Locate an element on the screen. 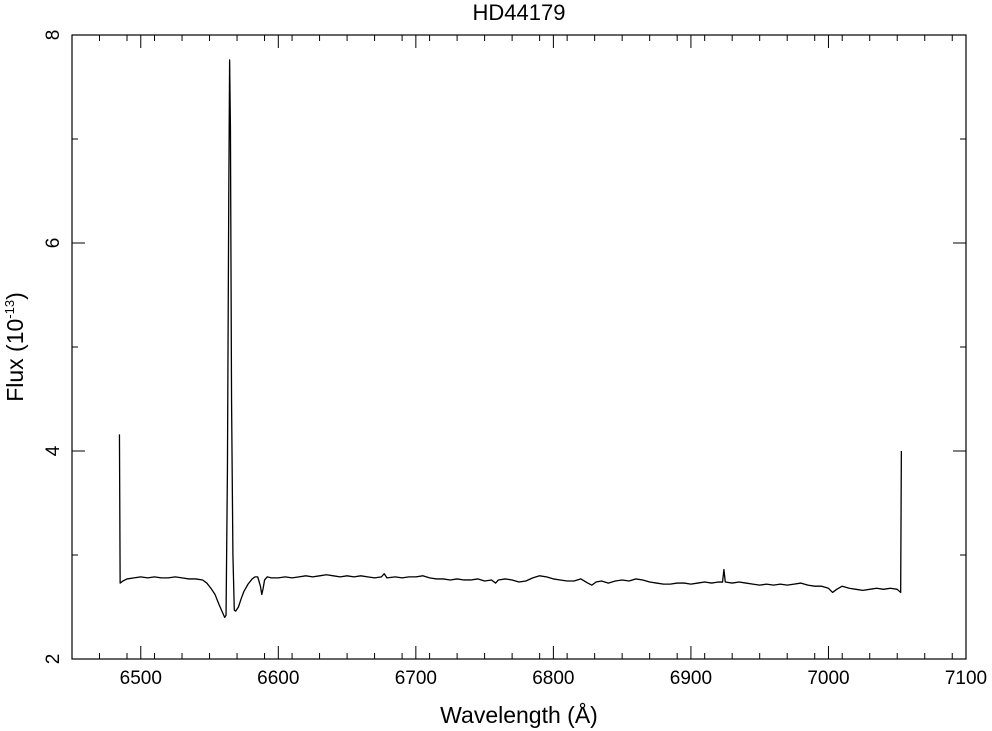 Image resolution: width=992 pixels, height=731 pixels. x-tick-label: 7100 is located at coordinates (966, 678).